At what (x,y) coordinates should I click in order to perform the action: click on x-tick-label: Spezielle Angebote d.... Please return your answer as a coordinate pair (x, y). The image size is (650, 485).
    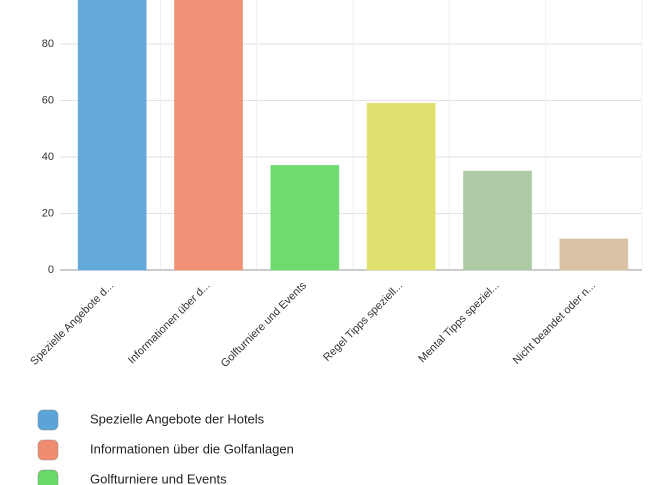
    Looking at the image, I should click on (72, 324).